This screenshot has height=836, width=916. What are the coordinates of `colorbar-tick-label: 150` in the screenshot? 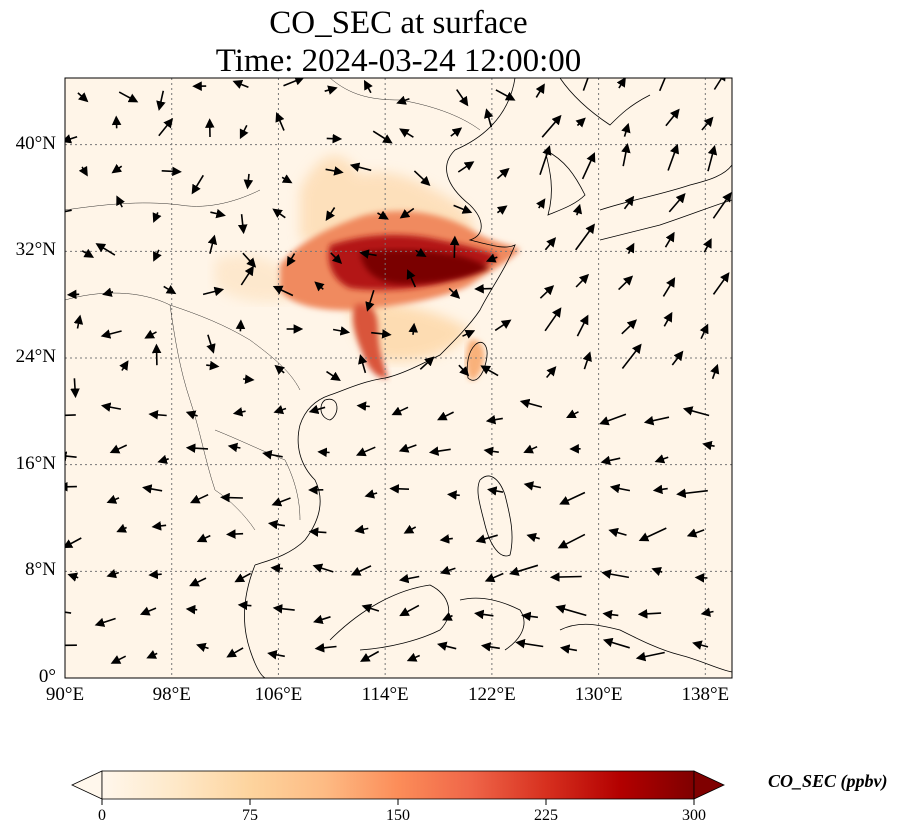 It's located at (398, 815).